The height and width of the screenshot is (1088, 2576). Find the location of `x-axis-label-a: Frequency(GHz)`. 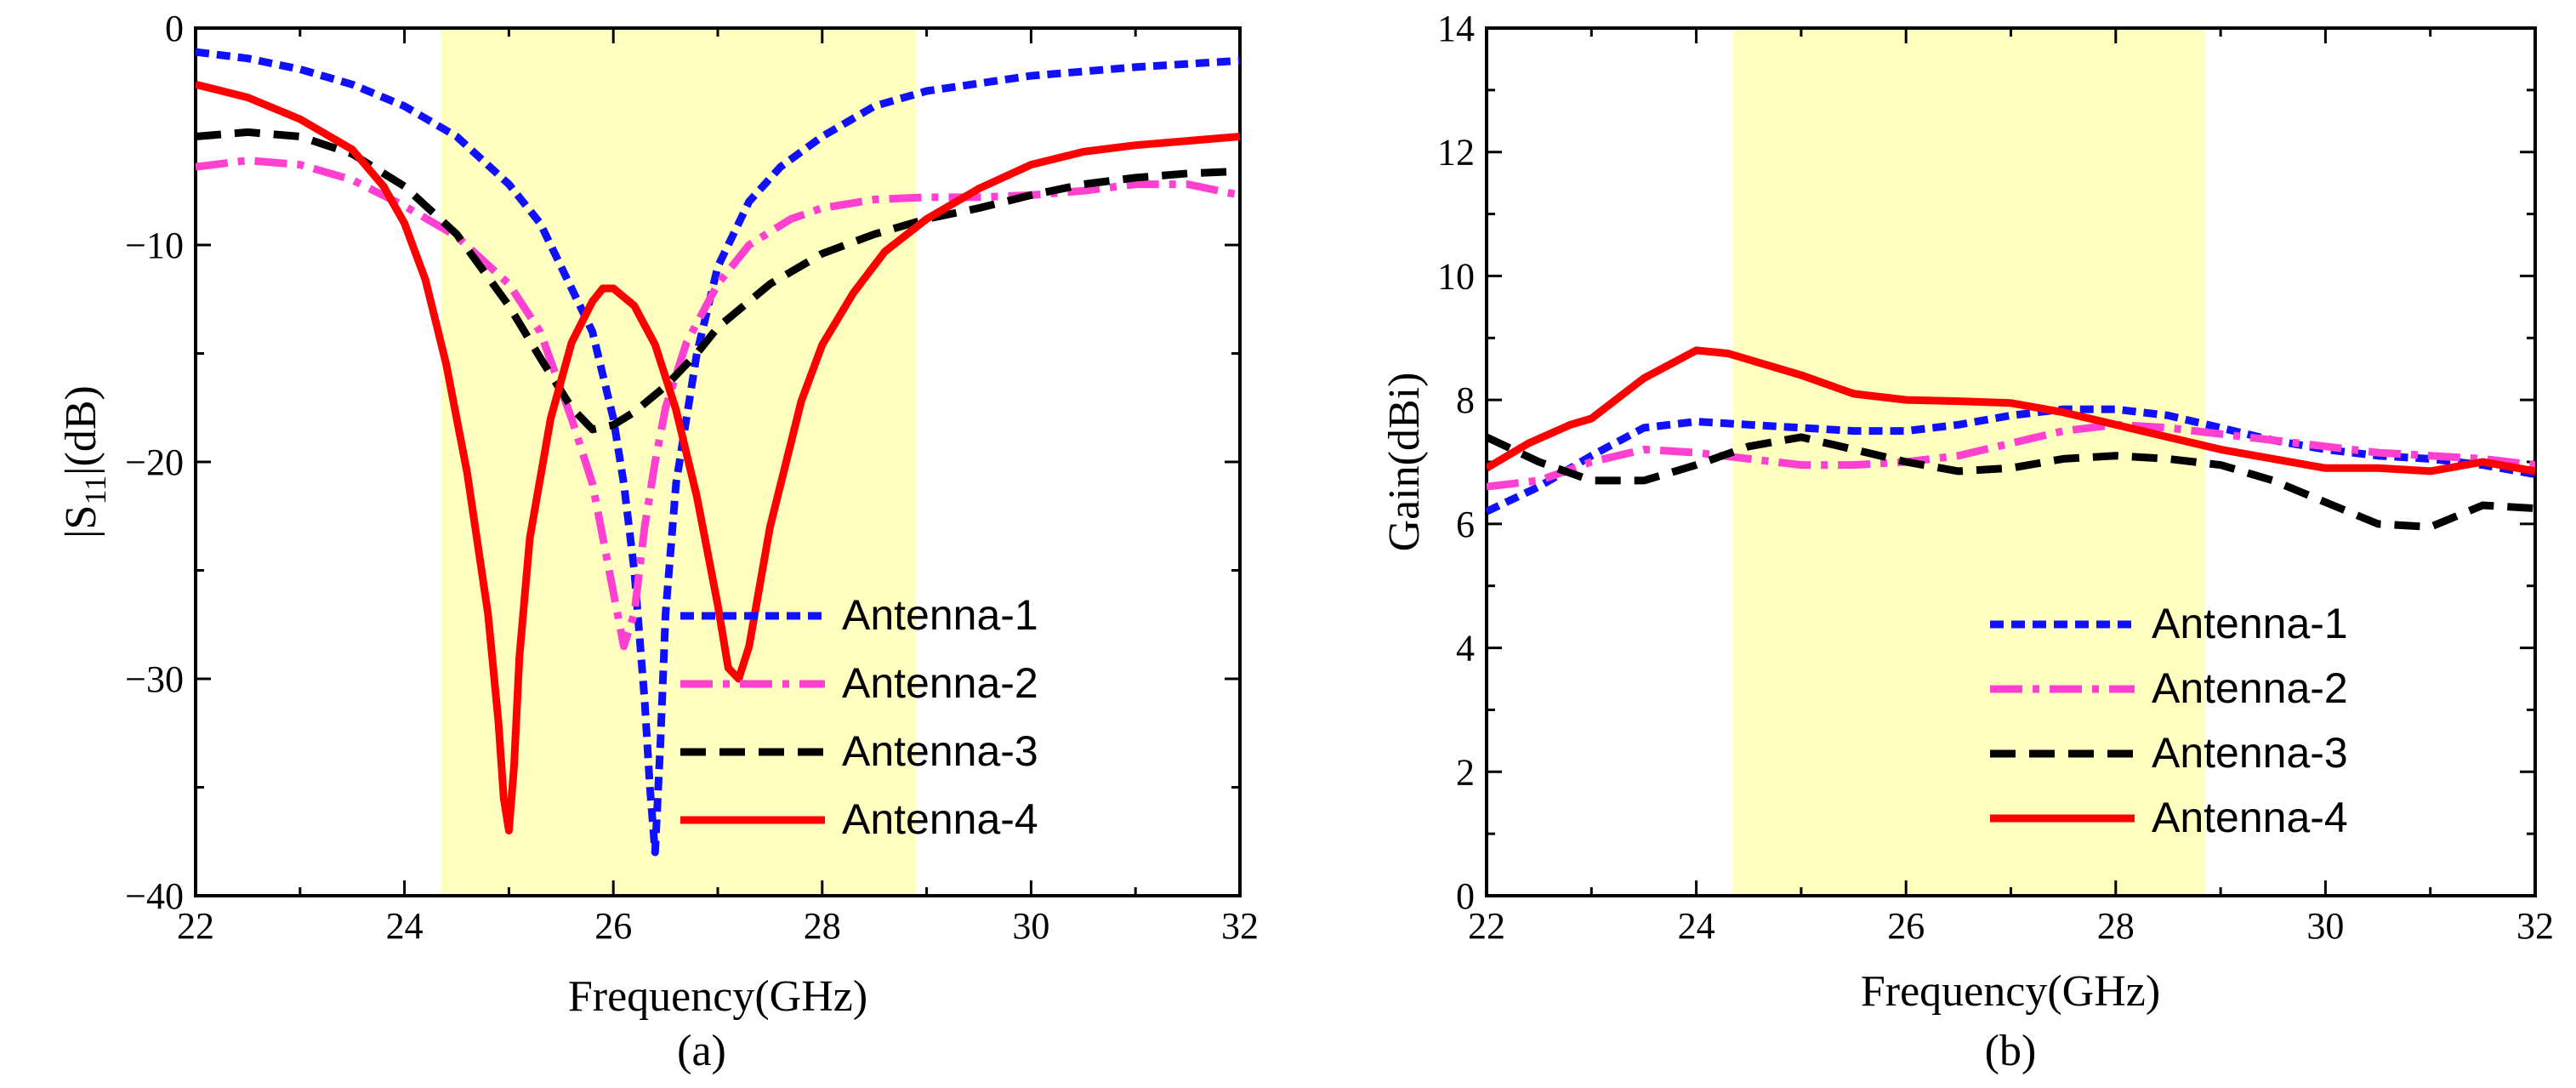

x-axis-label-a: Frequency(GHz) is located at coordinates (717, 996).